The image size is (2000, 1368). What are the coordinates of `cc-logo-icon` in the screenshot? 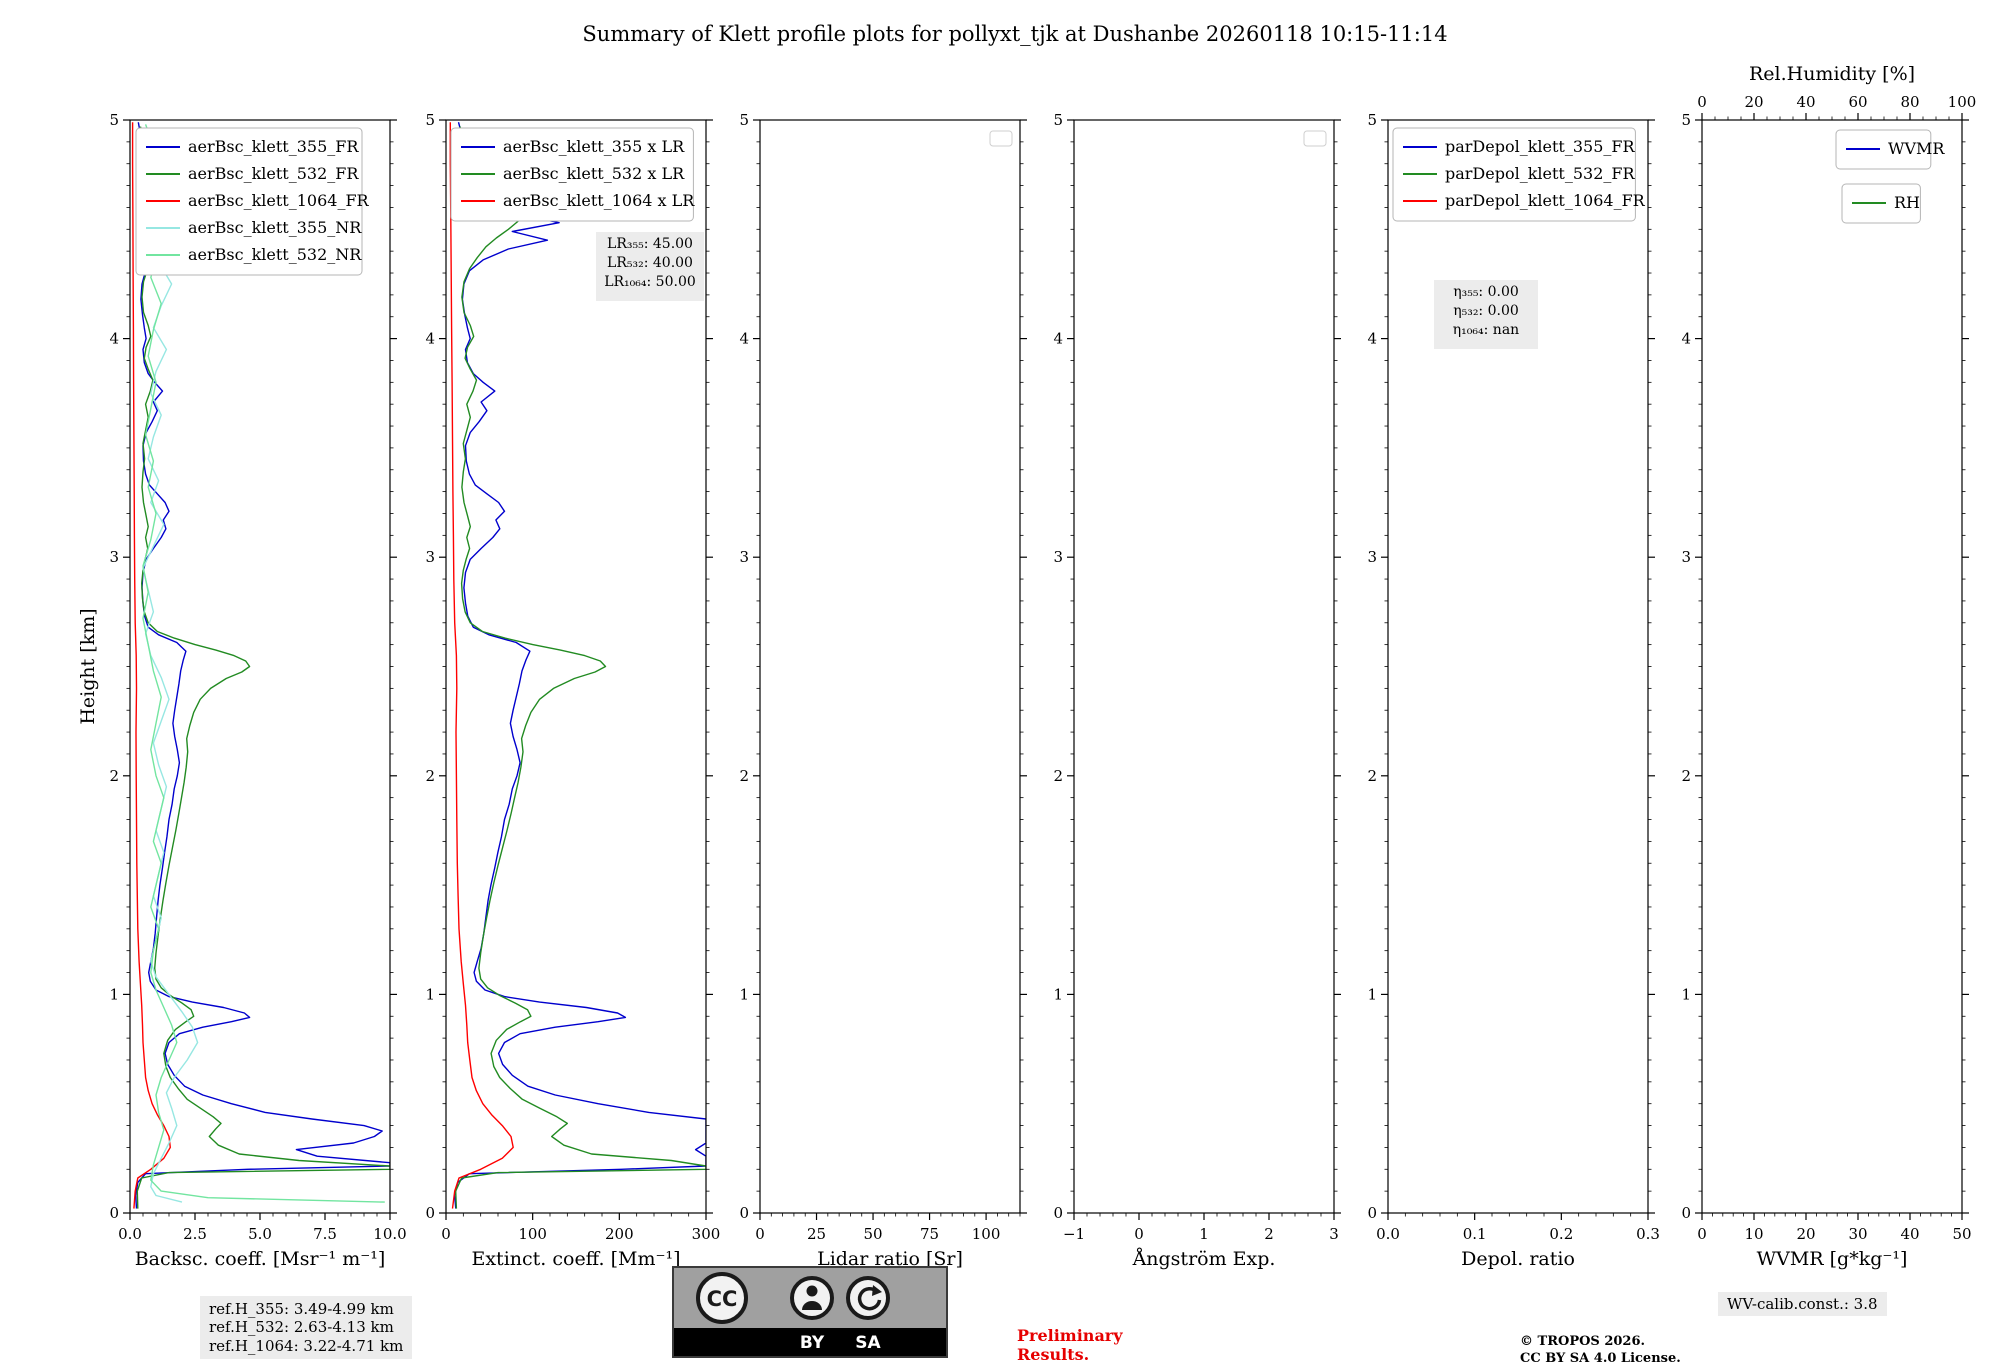 It's located at (722, 1298).